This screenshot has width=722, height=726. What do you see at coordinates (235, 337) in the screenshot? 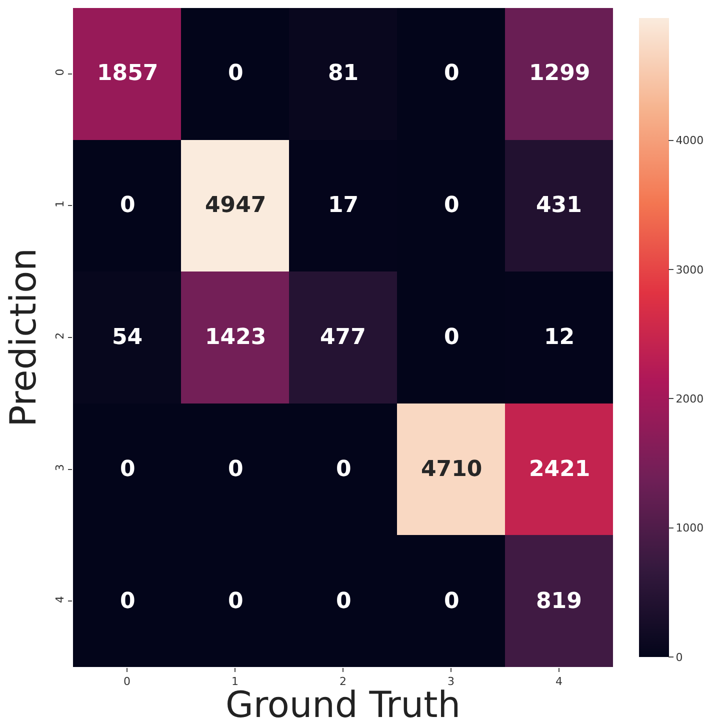
I see `data-label: 1423` at bounding box center [235, 337].